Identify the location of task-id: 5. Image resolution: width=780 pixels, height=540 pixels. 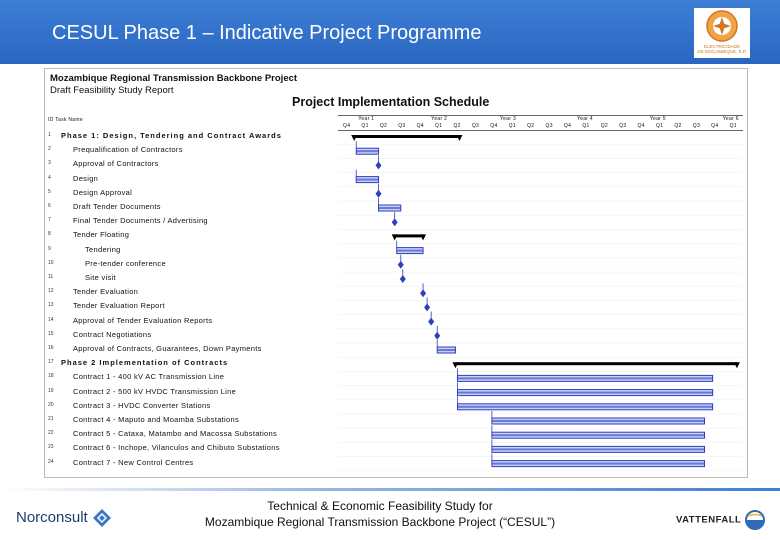
(49, 191).